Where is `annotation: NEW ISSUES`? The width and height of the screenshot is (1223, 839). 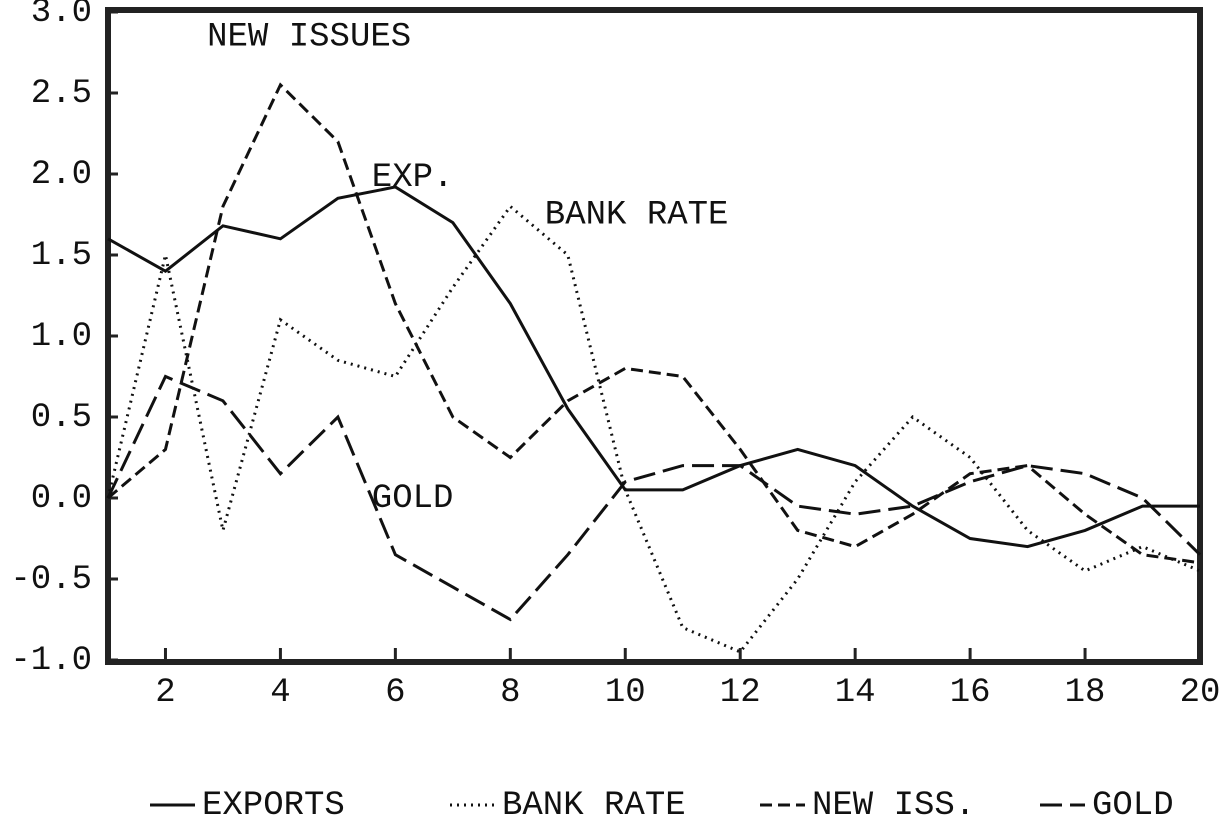 annotation: NEW ISSUES is located at coordinates (309, 37).